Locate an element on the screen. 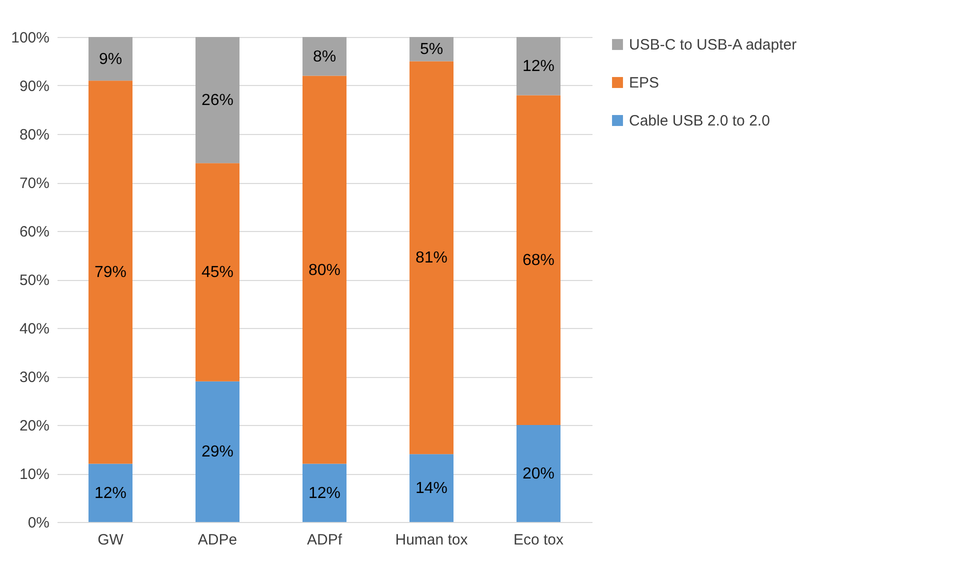  y-tick-label: 70% is located at coordinates (34, 183).